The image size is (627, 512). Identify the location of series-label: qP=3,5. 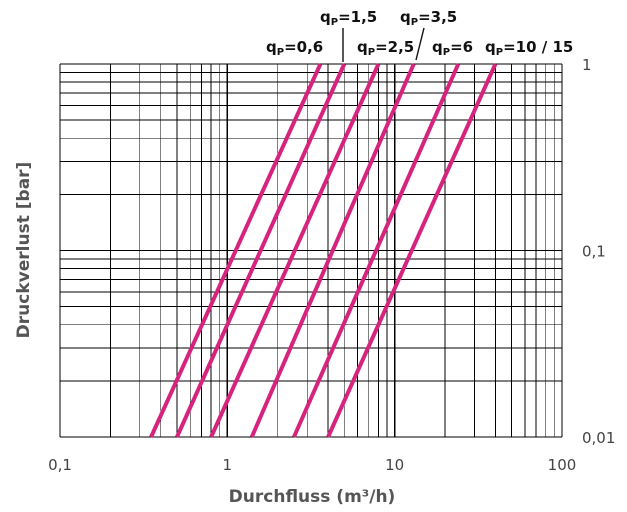
(428, 18).